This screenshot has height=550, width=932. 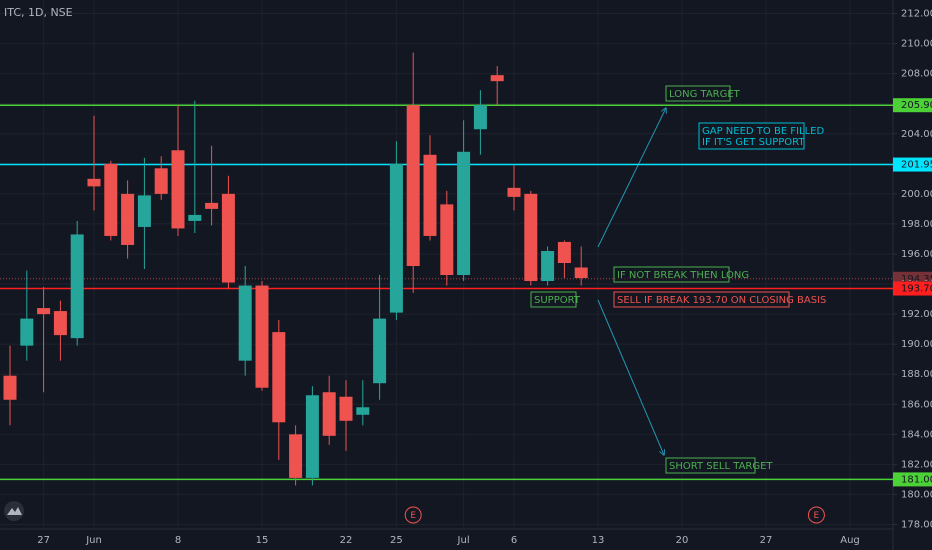 I want to click on annotation-text: SHORT SELL TARGET, so click(x=721, y=466).